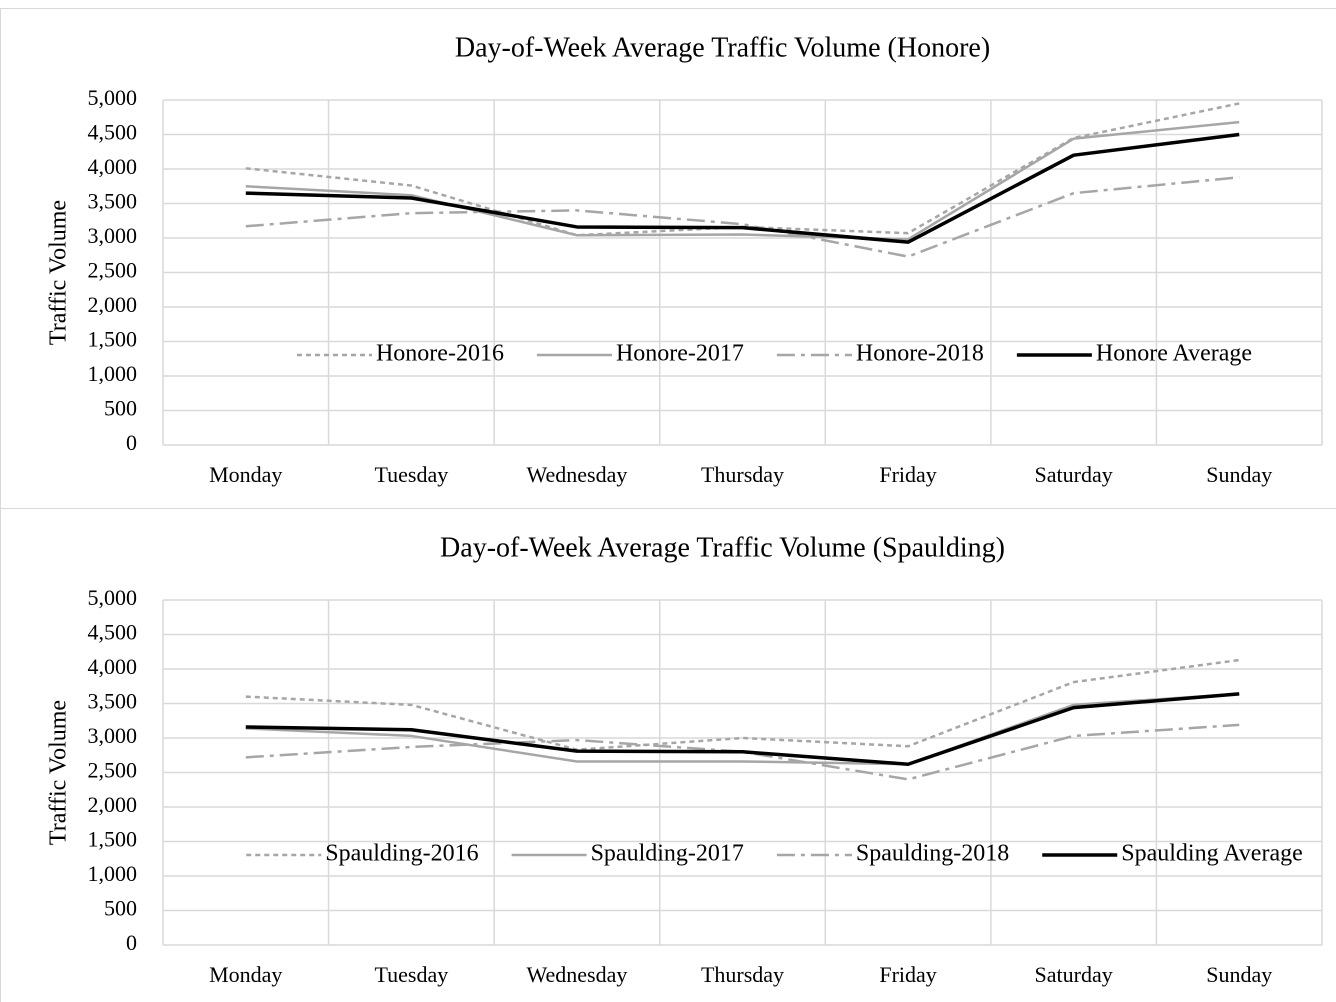 The width and height of the screenshot is (1336, 1002). I want to click on legend-label: Spaulding-2018, so click(932, 854).